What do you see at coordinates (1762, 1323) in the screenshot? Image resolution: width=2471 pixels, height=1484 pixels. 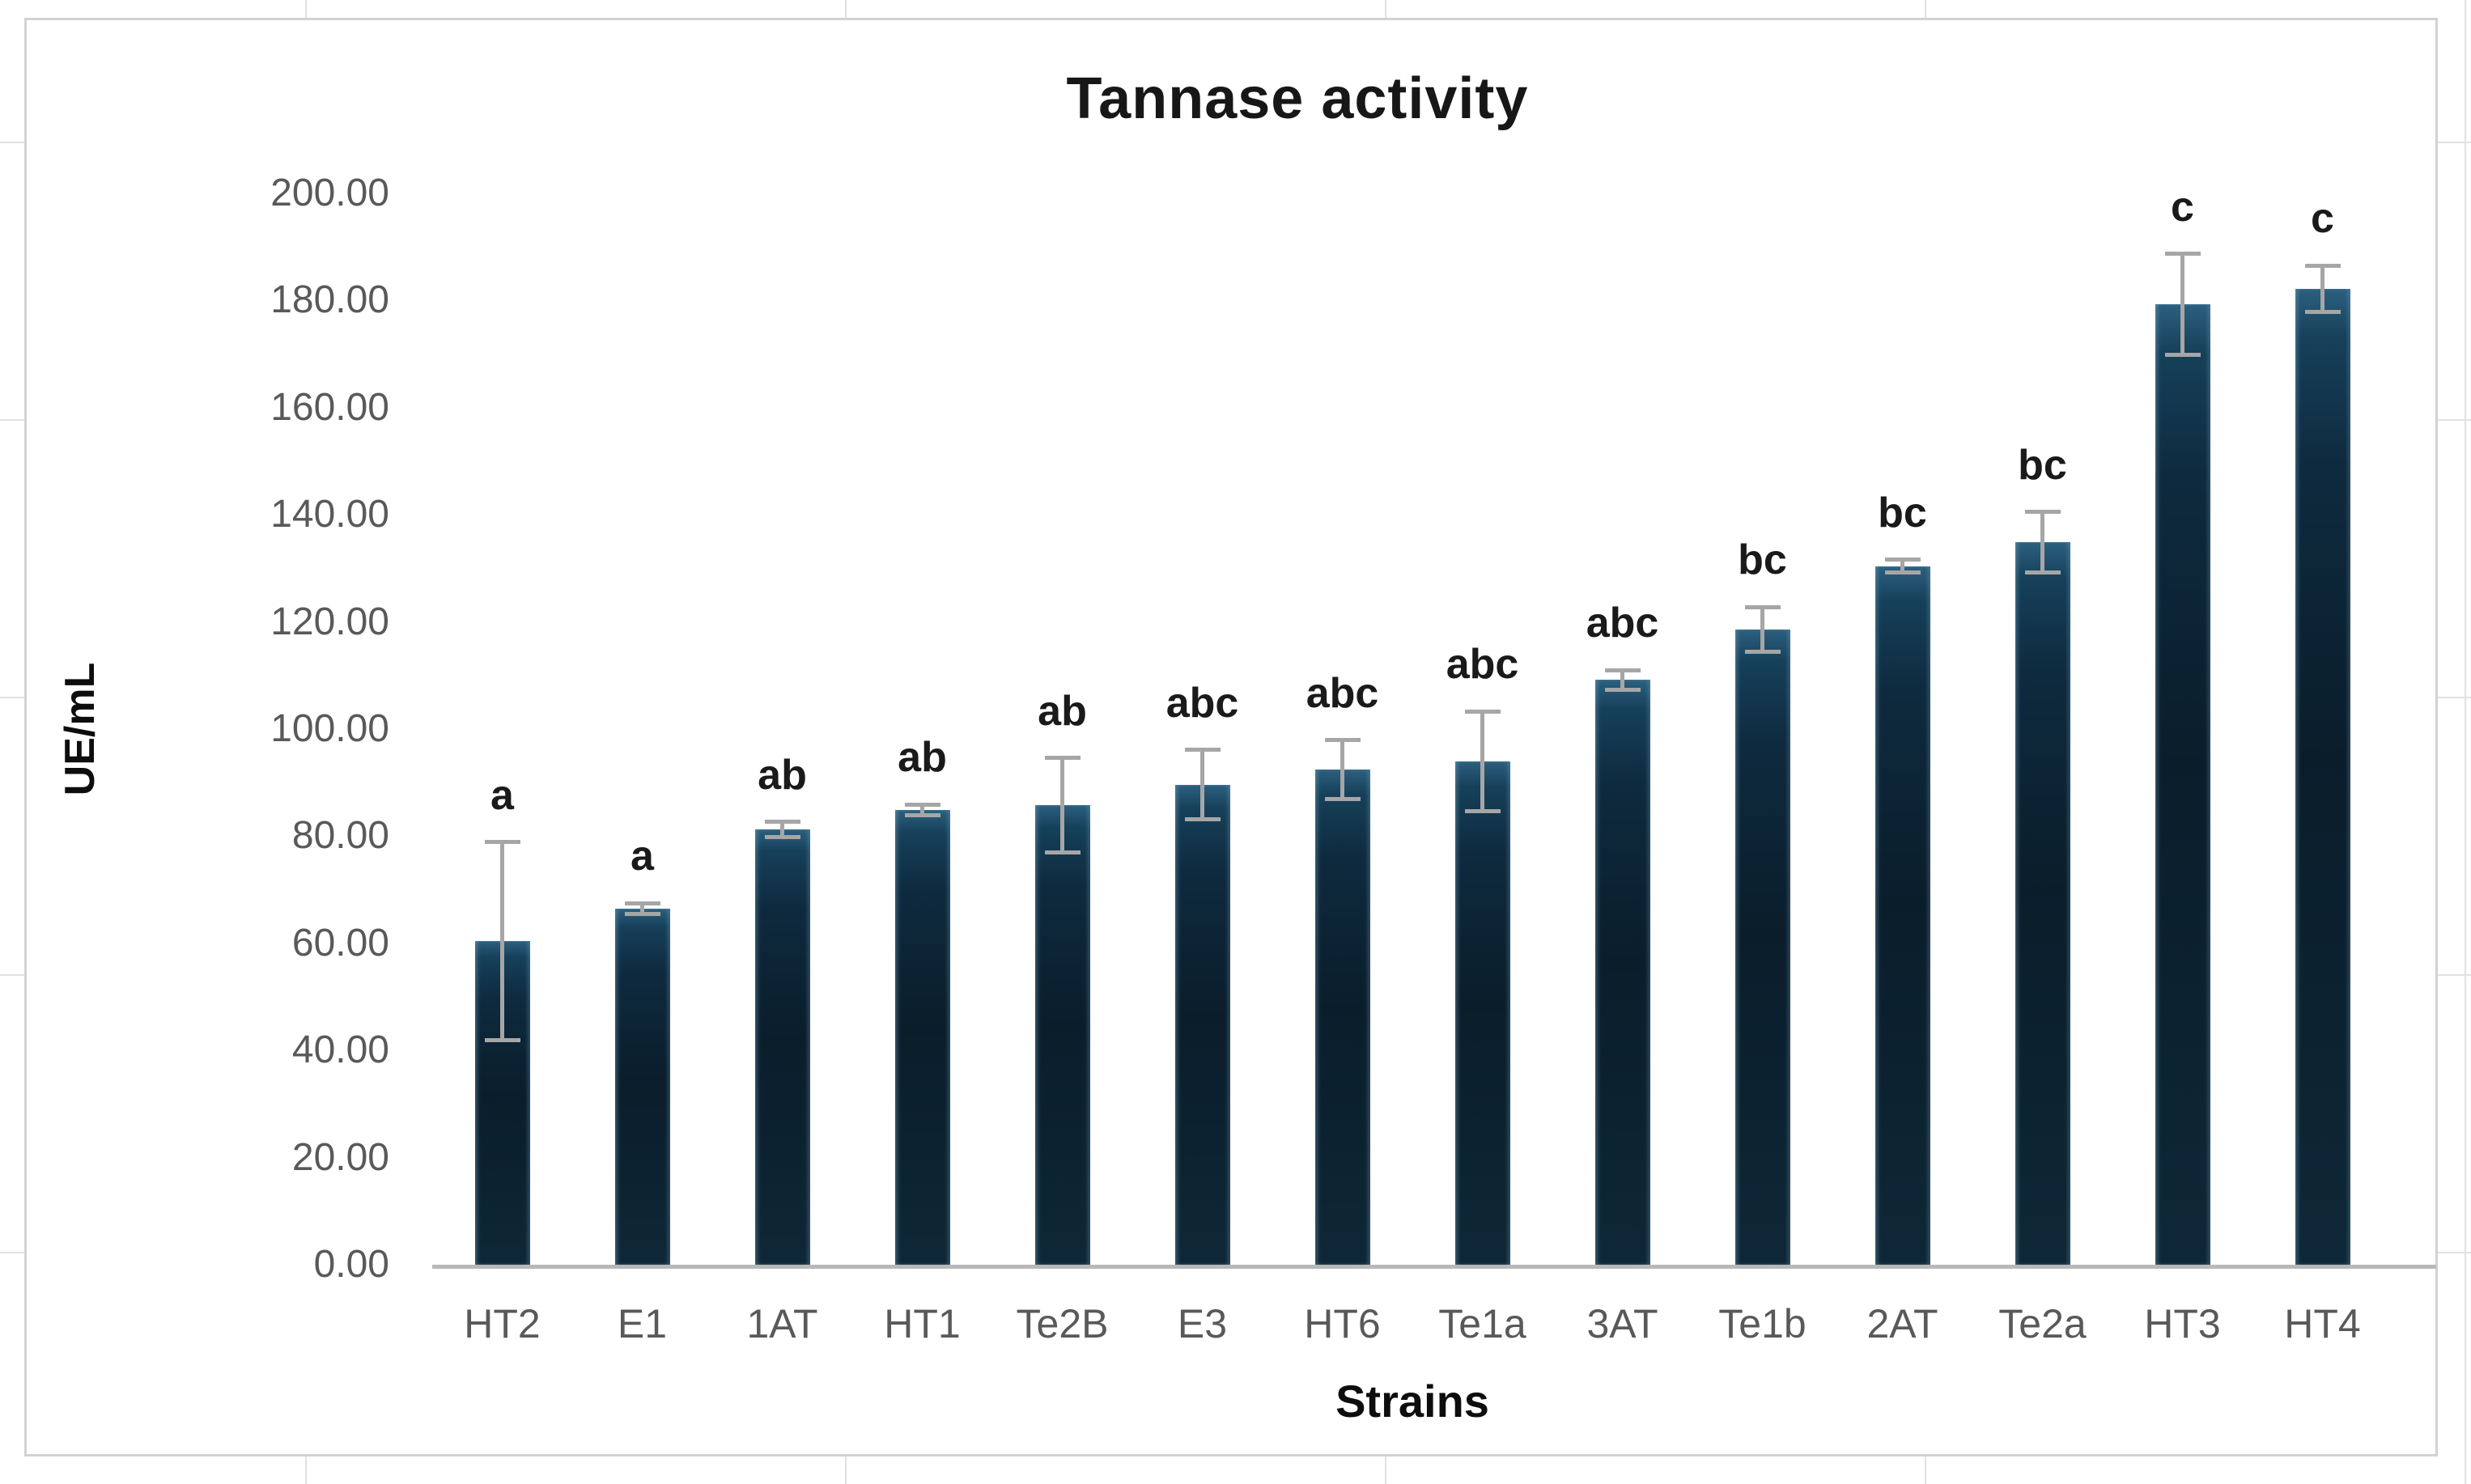 I see `x-tick-label: Te1b` at bounding box center [1762, 1323].